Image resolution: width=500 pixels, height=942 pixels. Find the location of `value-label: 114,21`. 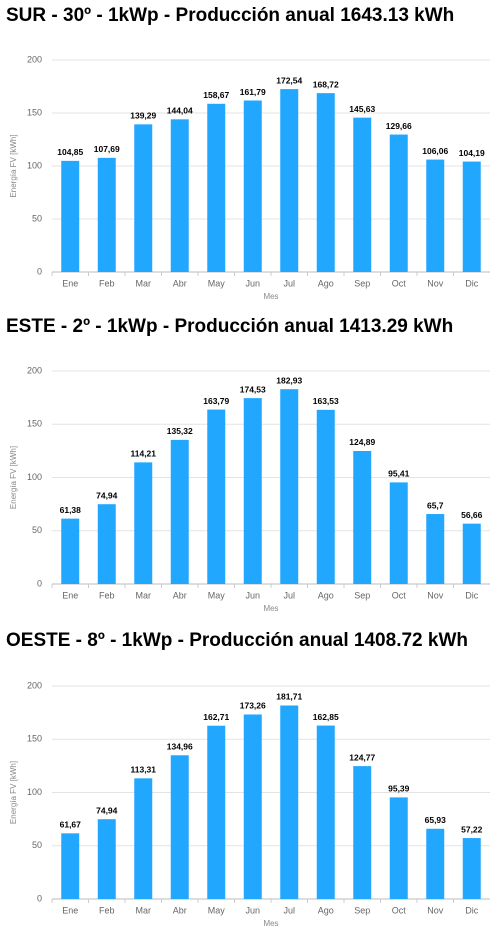

value-label: 114,21 is located at coordinates (143, 454).